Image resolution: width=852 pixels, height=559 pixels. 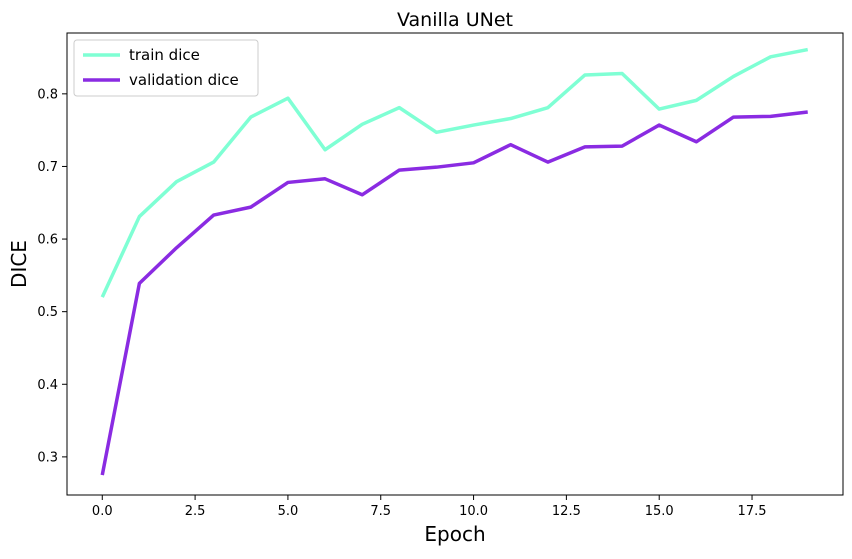 What do you see at coordinates (455, 20) in the screenshot?
I see `chart-title: Vanilla UNet` at bounding box center [455, 20].